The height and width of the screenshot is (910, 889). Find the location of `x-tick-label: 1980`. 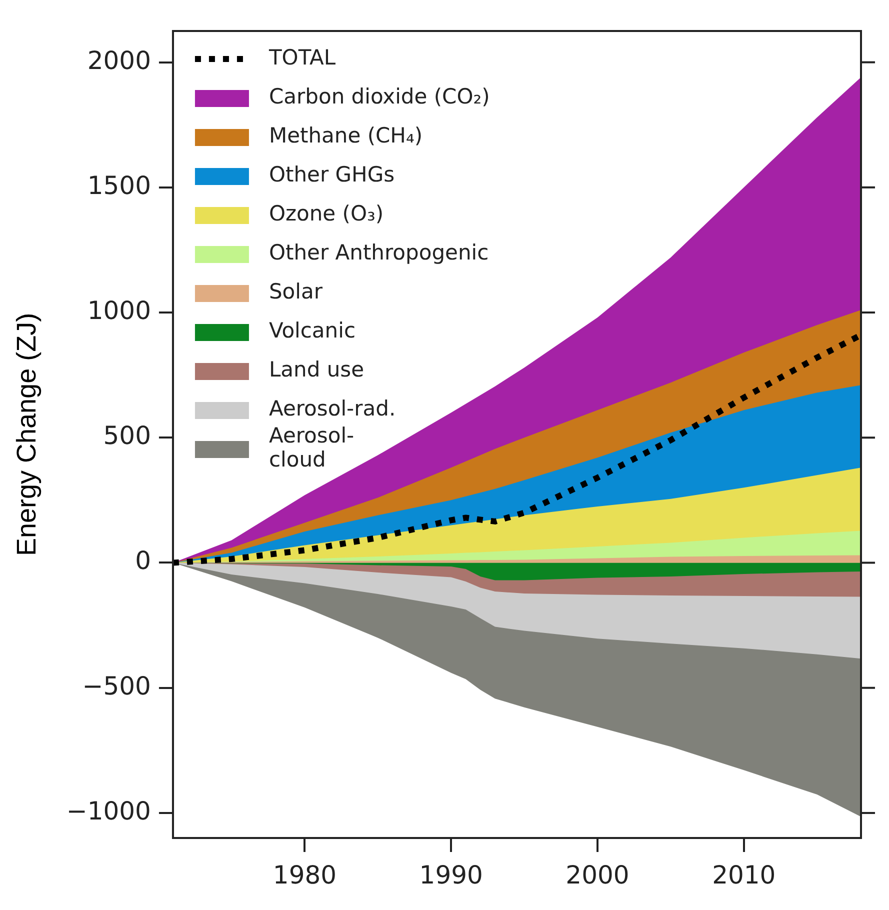

x-tick-label: 1980 is located at coordinates (304, 875).